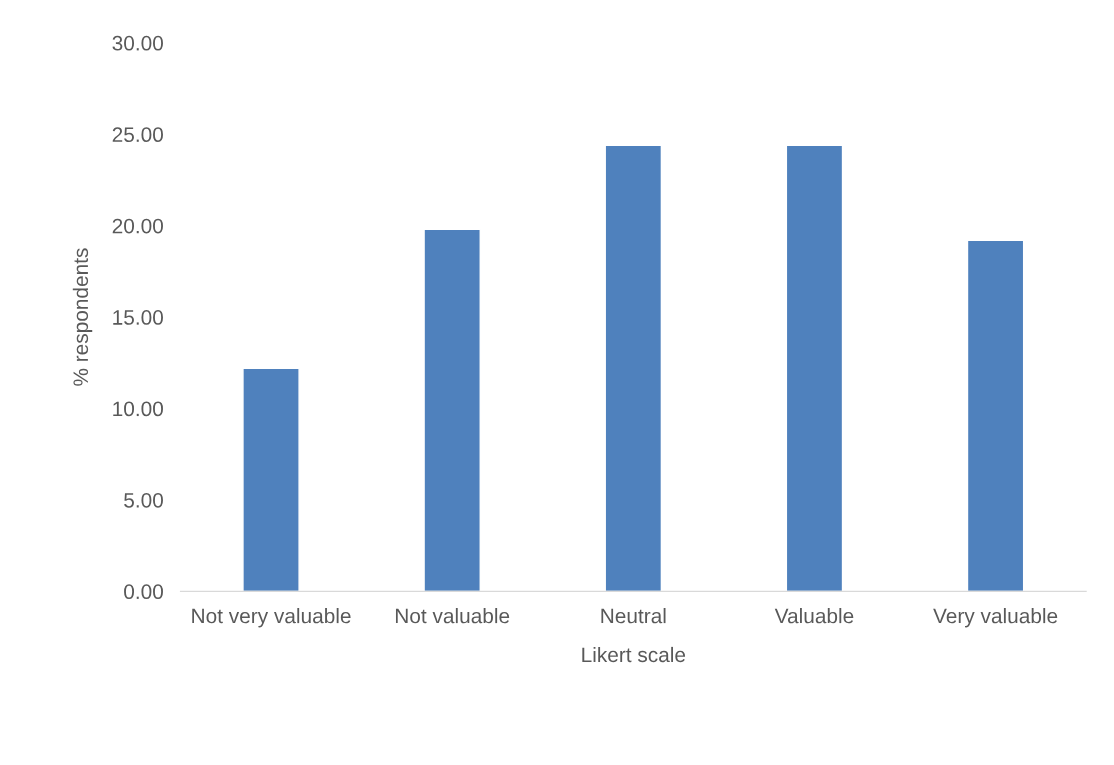 The height and width of the screenshot is (765, 1114). Describe the element at coordinates (814, 616) in the screenshot. I see `x-tick-label: Valuable` at that location.